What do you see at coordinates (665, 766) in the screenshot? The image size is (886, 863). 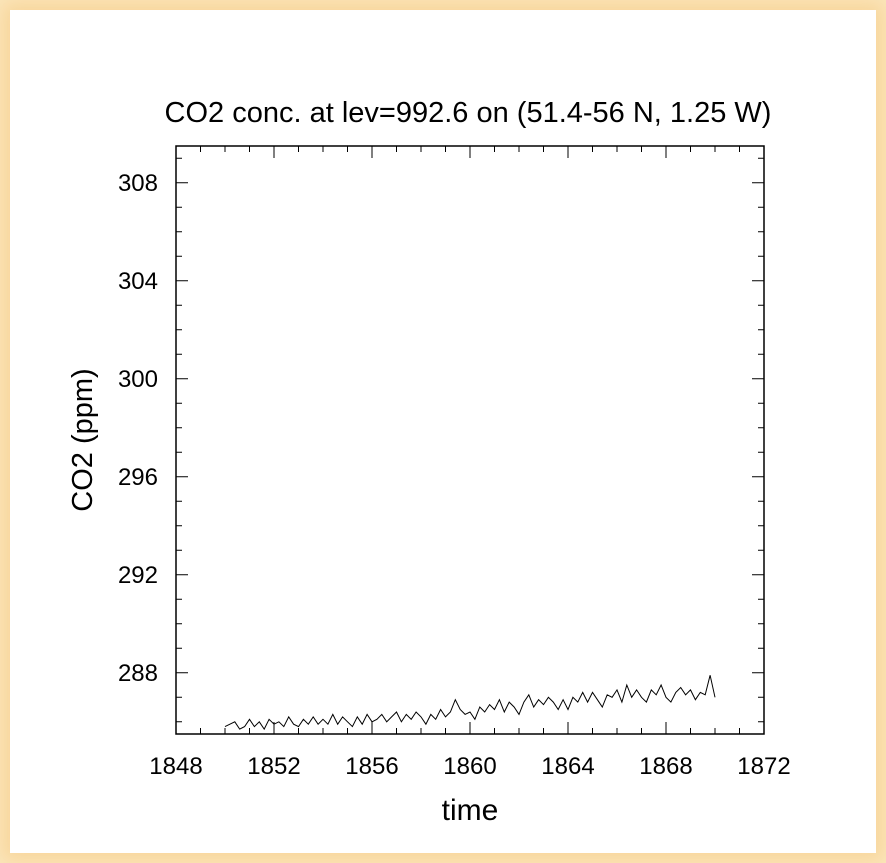 I see `x-tick-label: 1868` at bounding box center [665, 766].